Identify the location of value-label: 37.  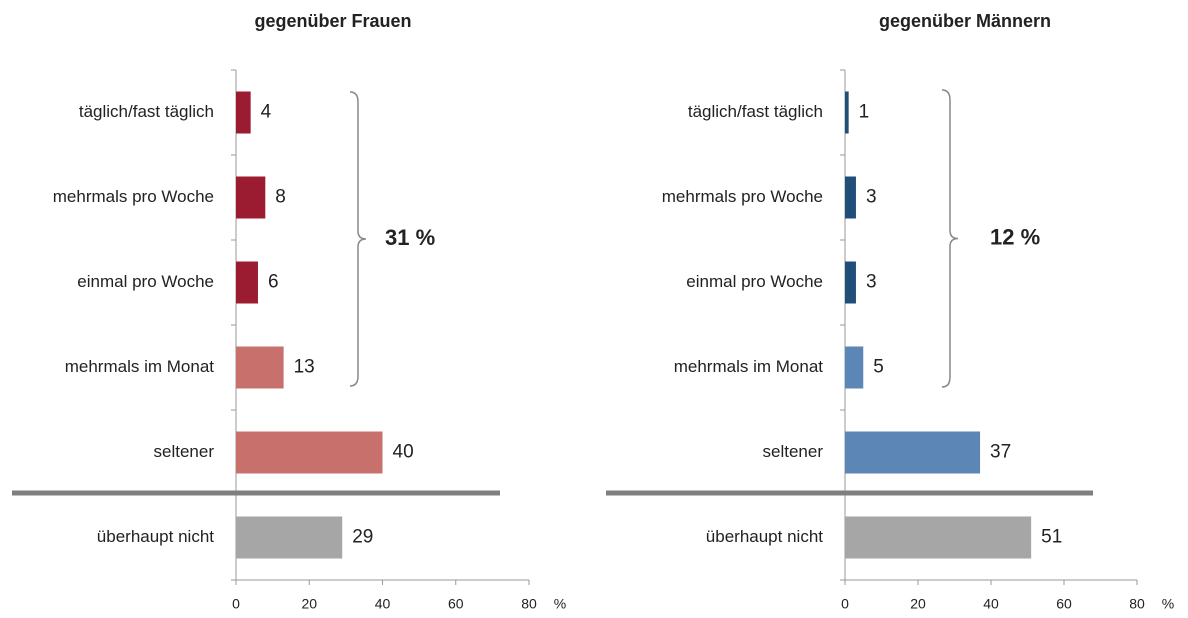
(1000, 452).